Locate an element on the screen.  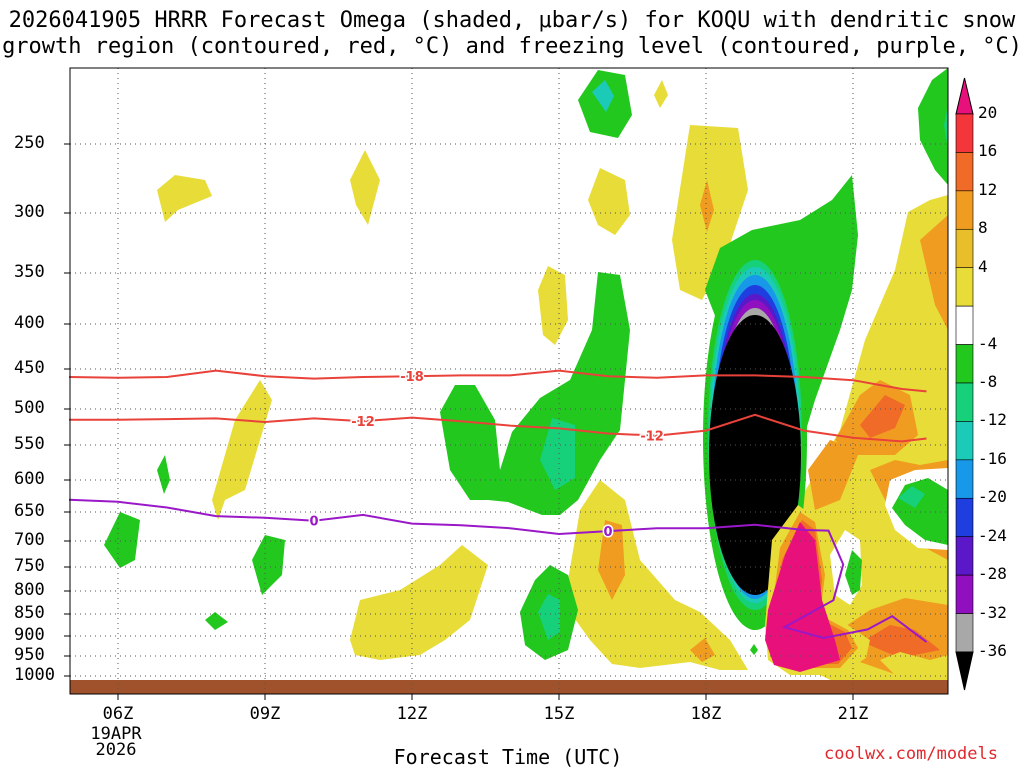
y-tick-label: 700 is located at coordinates (29, 540).